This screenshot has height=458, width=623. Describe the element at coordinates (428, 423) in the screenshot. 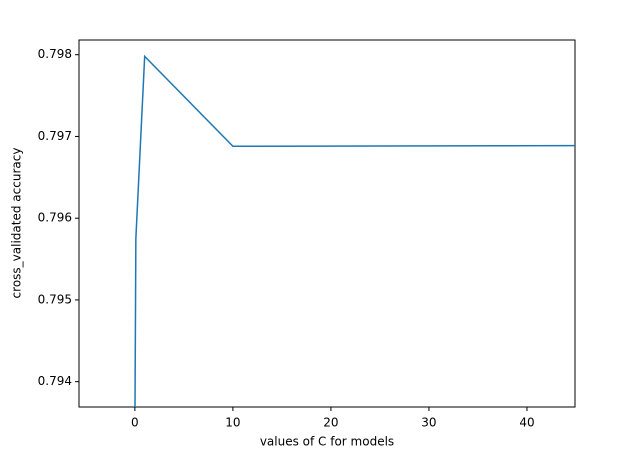

I see `x-tick-label: 30` at that location.